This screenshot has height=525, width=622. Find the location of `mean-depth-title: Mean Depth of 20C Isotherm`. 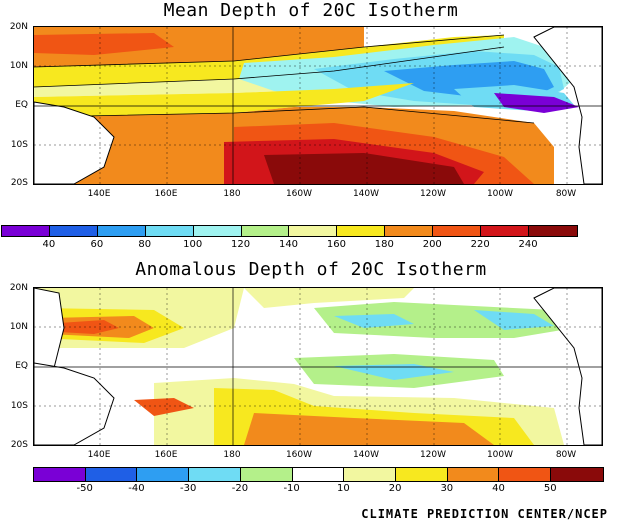

mean-depth-title: Mean Depth of 20C Isotherm is located at coordinates (311, 10).